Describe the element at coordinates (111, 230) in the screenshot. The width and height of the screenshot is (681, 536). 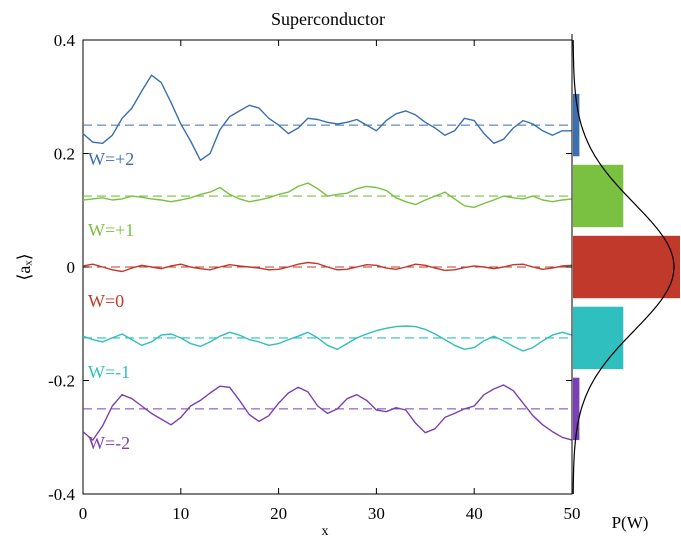
I see `series-label-1: W=+1` at that location.